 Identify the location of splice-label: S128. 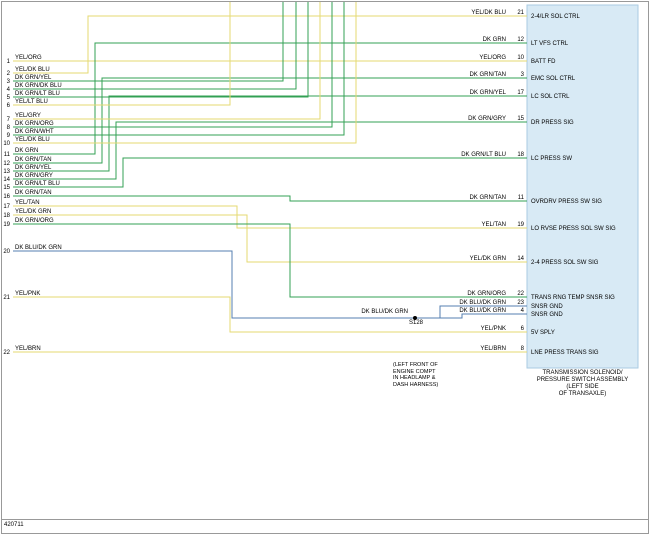
(415, 323).